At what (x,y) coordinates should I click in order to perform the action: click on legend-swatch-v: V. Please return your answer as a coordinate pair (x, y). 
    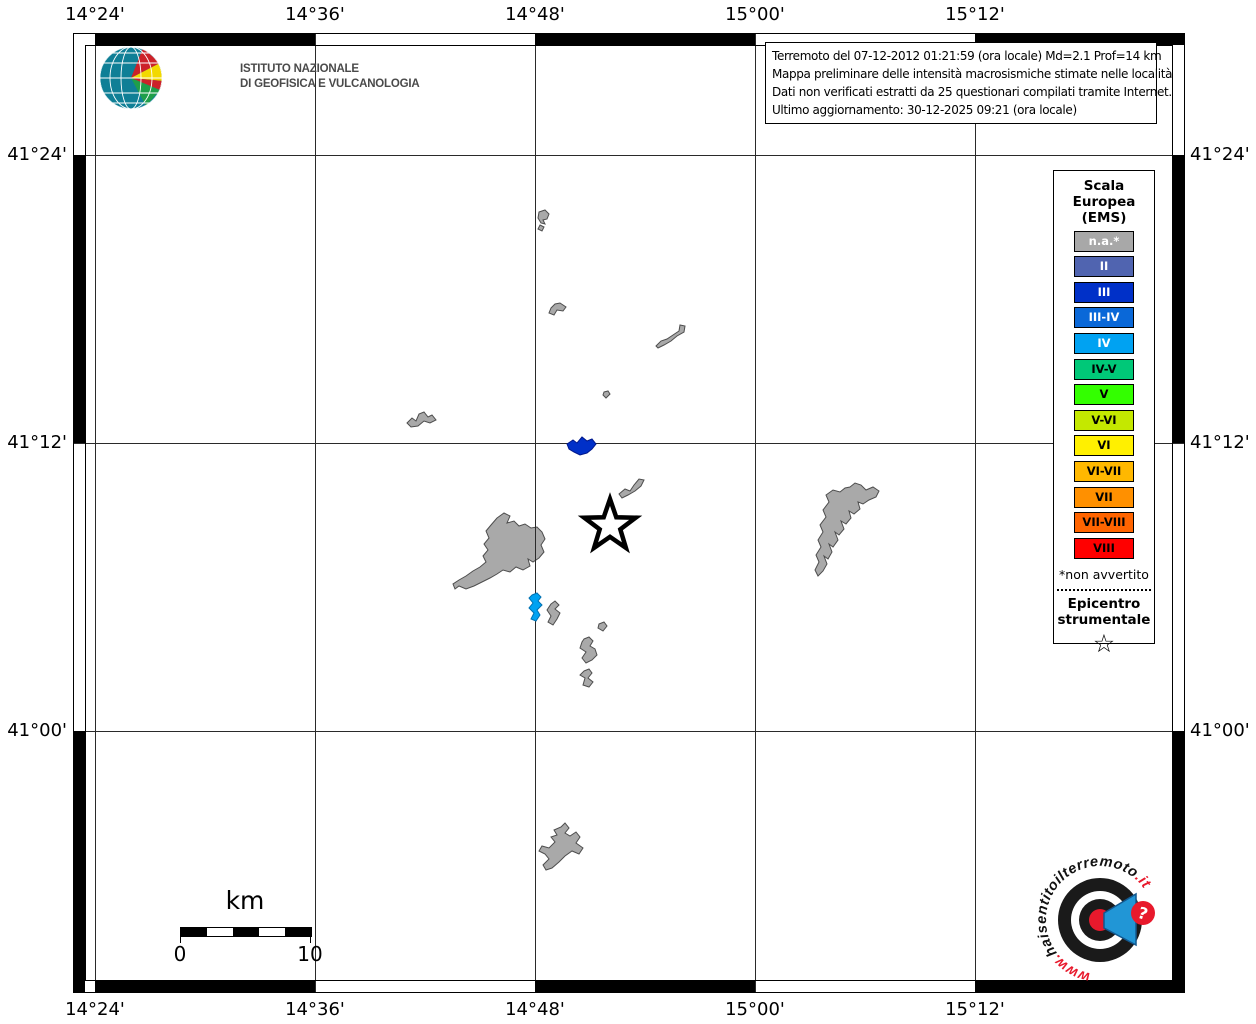
    Looking at the image, I should click on (1104, 395).